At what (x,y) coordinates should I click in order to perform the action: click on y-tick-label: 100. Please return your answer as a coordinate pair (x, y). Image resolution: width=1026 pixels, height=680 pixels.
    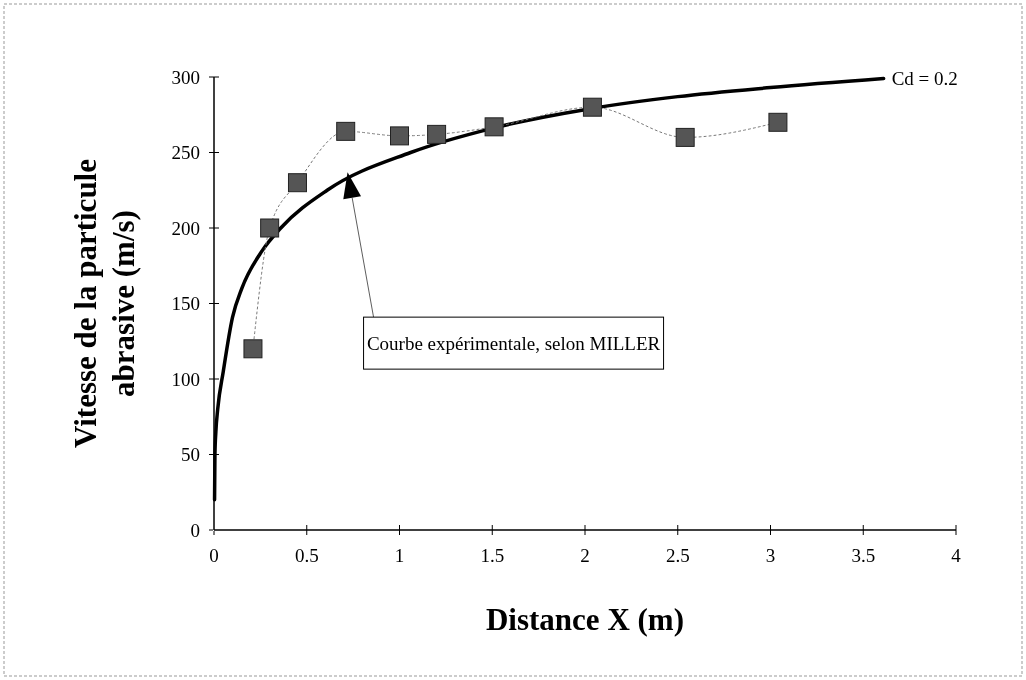
    Looking at the image, I should click on (185, 379).